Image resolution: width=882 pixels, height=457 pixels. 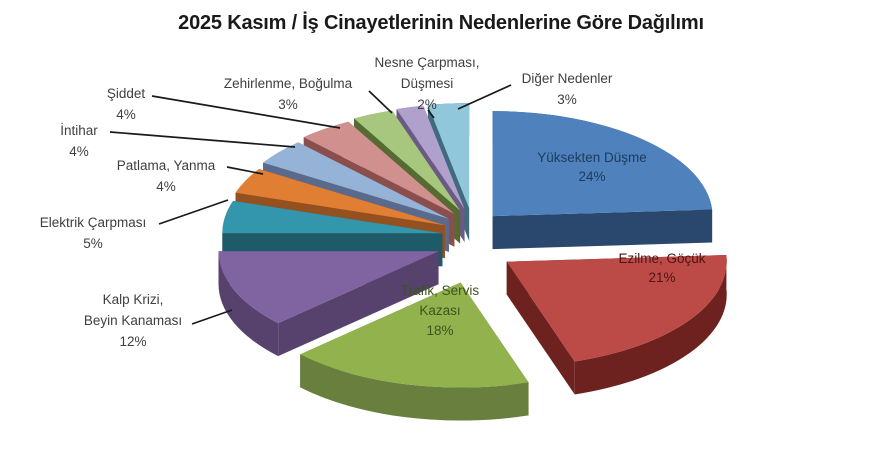 What do you see at coordinates (288, 83) in the screenshot?
I see `slice-label-text: Zehirlenme, Boğulma` at bounding box center [288, 83].